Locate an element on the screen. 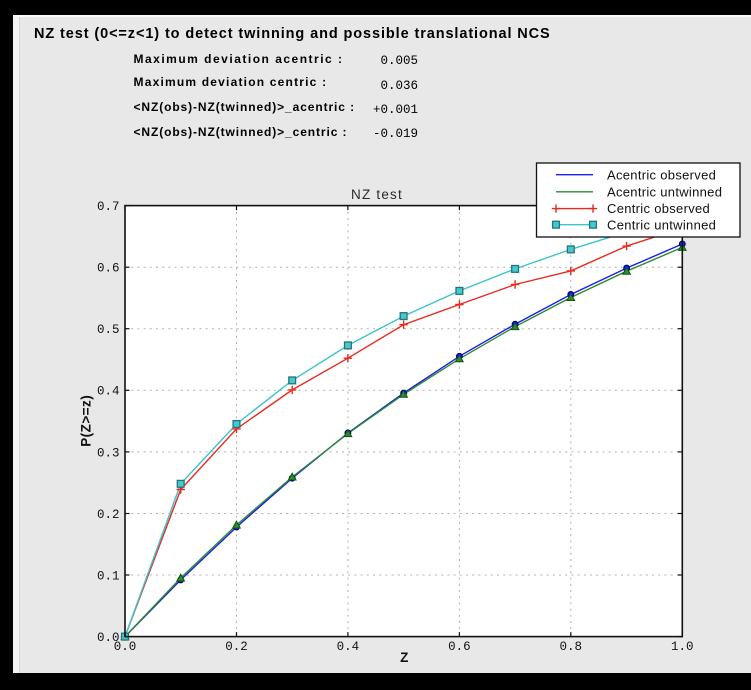 Image resolution: width=751 pixels, height=690 pixels. svg-text: Centric observed is located at coordinates (658, 208).